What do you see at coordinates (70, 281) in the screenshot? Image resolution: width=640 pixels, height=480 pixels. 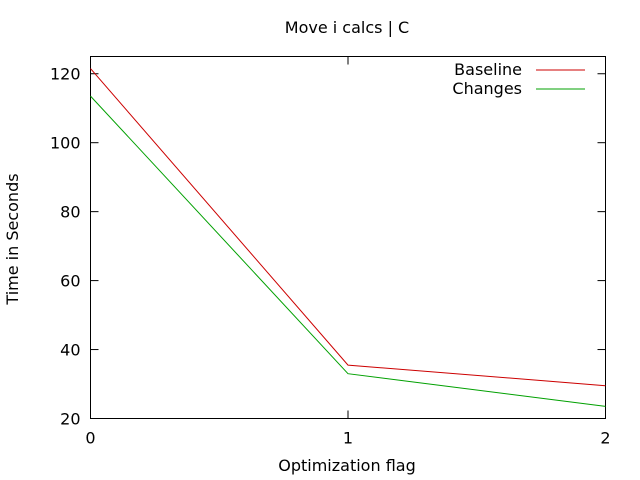 I see `y-tick-label: 60` at bounding box center [70, 281].